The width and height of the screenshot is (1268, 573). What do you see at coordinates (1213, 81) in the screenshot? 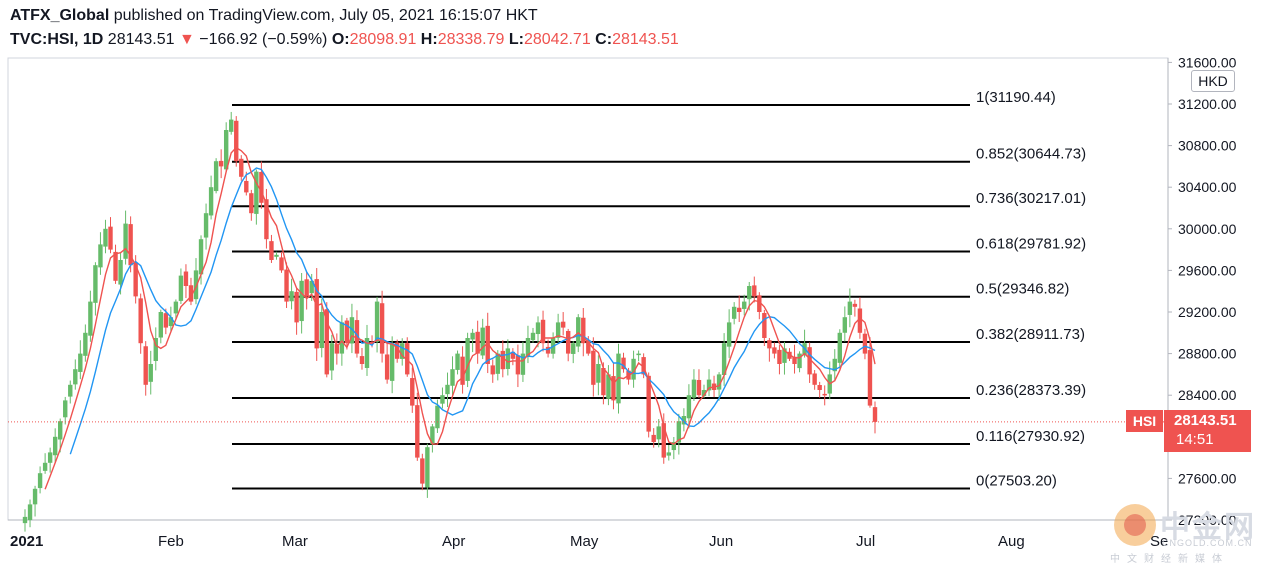
I see `currency-label: HKD` at bounding box center [1213, 81].